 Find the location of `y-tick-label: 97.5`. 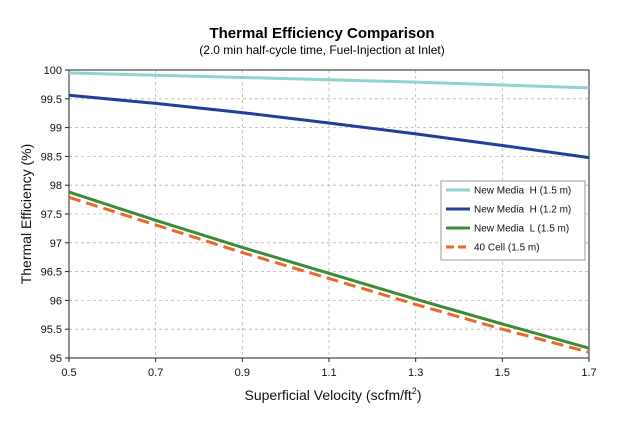

y-tick-label: 97.5 is located at coordinates (51, 215).